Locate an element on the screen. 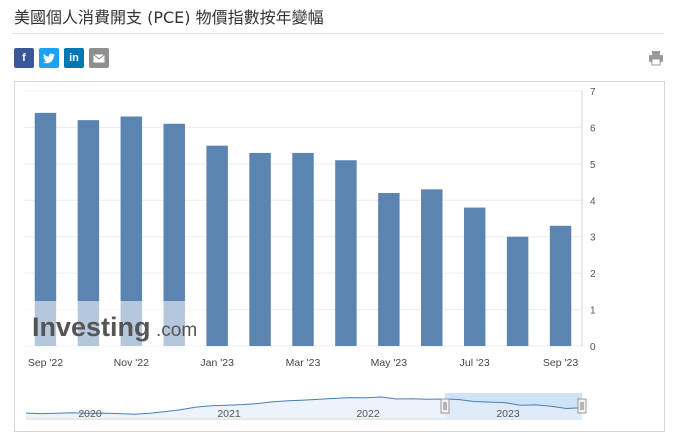 This screenshot has height=439, width=676. navigator-left-handle is located at coordinates (445, 406).